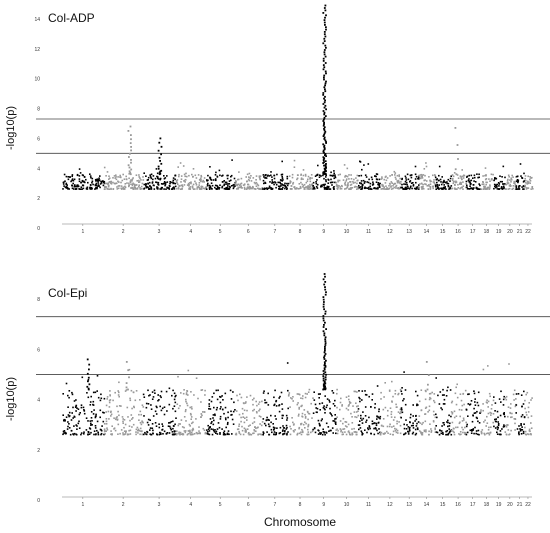  What do you see at coordinates (37, 80) in the screenshot?
I see `y-tick-label: 10` at bounding box center [37, 80].